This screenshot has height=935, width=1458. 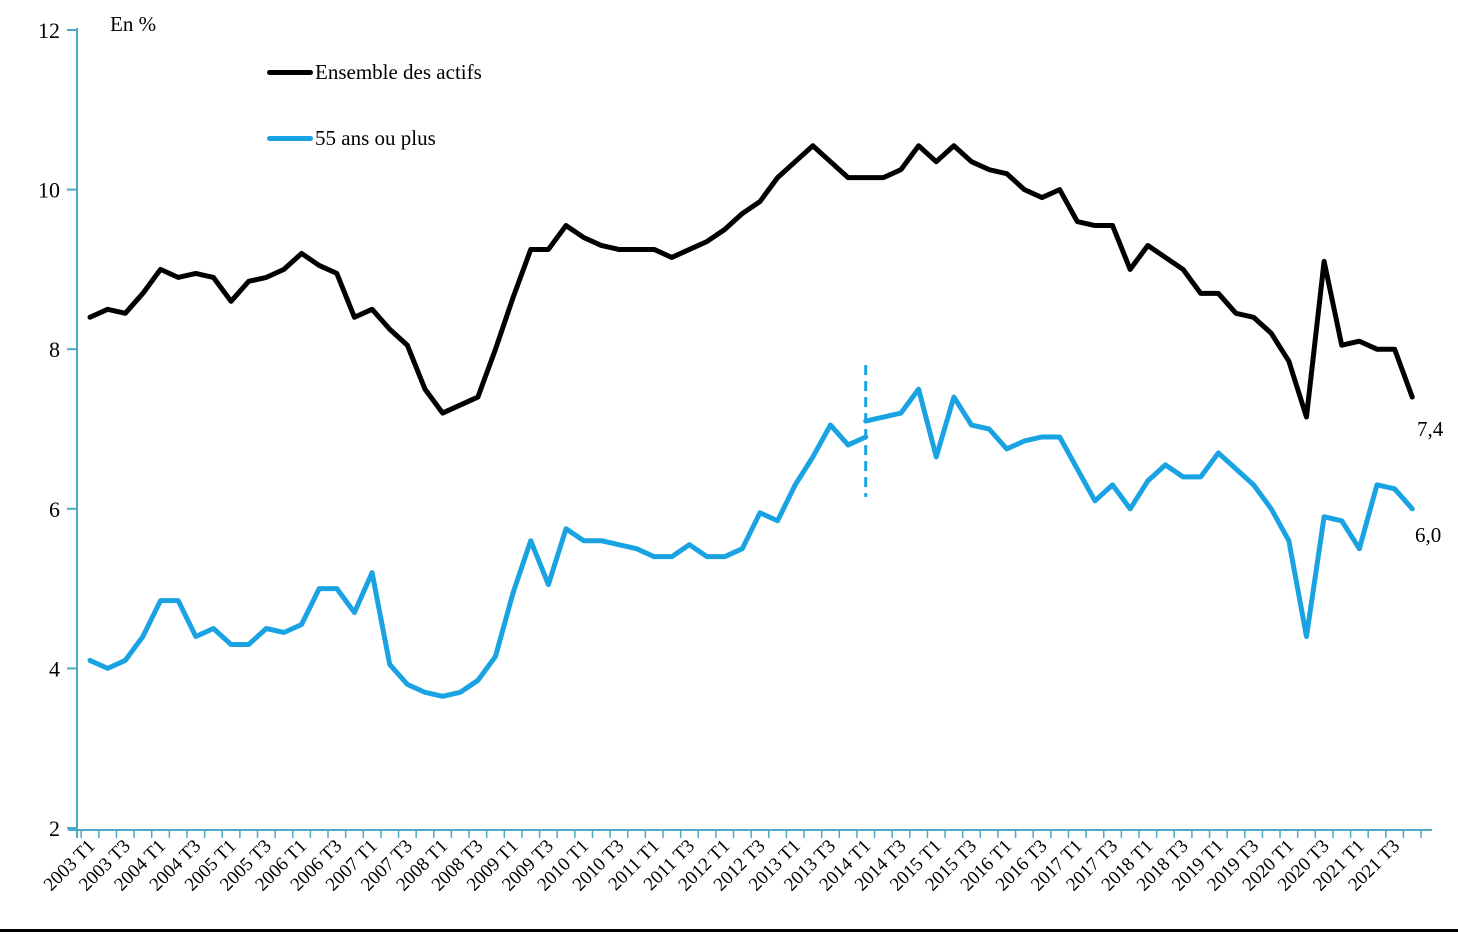 I want to click on series-end-value-55plus: 6,0, so click(x=1428, y=535).